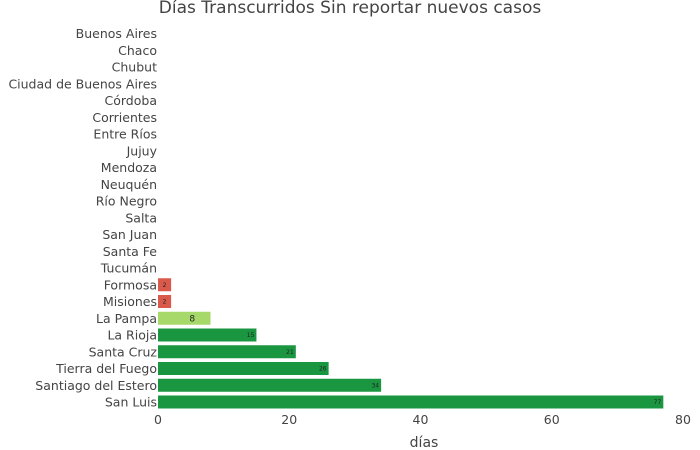 This screenshot has width=700, height=450. Describe the element at coordinates (142, 150) in the screenshot. I see `category-label: Jujuy` at that location.